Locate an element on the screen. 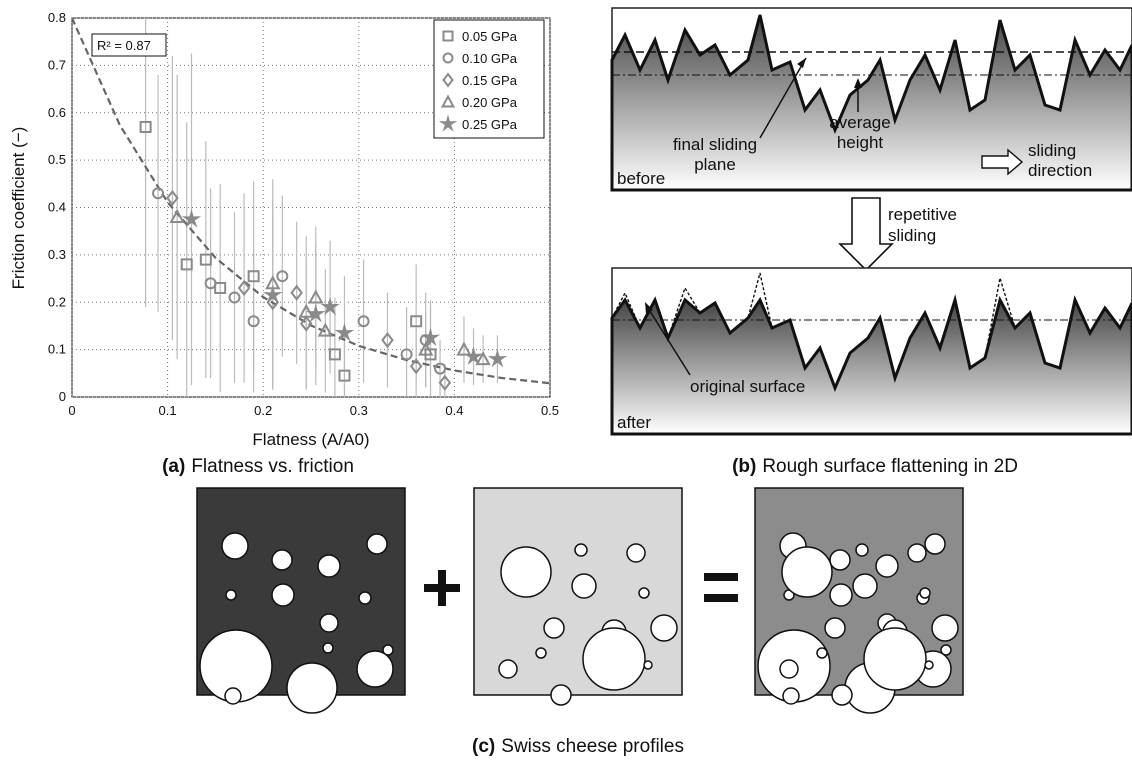 The height and width of the screenshot is (775, 1132). x-tick-label: 0.5 is located at coordinates (550, 410).